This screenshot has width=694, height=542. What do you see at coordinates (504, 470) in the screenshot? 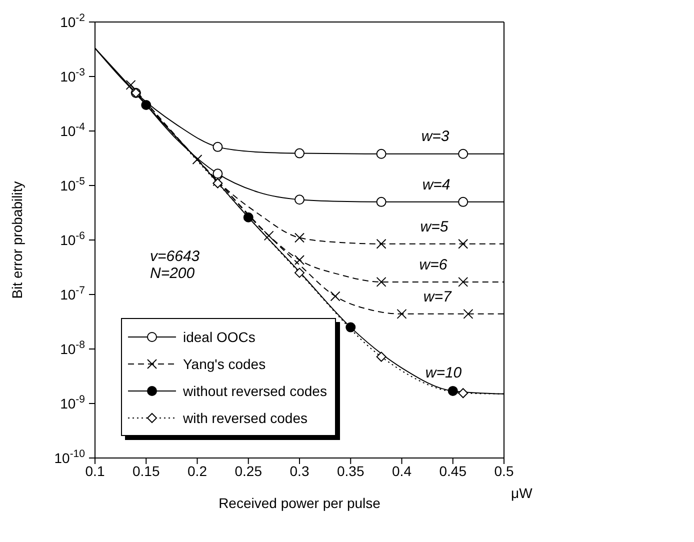
I see `x-tick-label: 0.5` at bounding box center [504, 470].